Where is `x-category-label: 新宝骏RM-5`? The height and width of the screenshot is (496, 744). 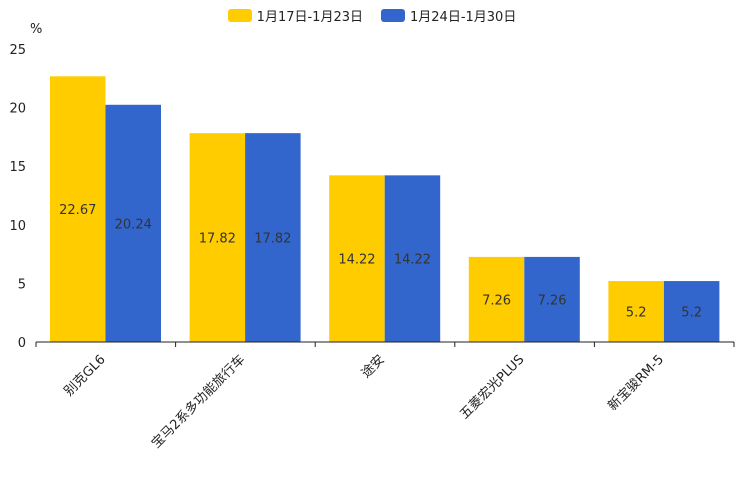 x-category-label: 新宝骏RM-5 is located at coordinates (636, 383).